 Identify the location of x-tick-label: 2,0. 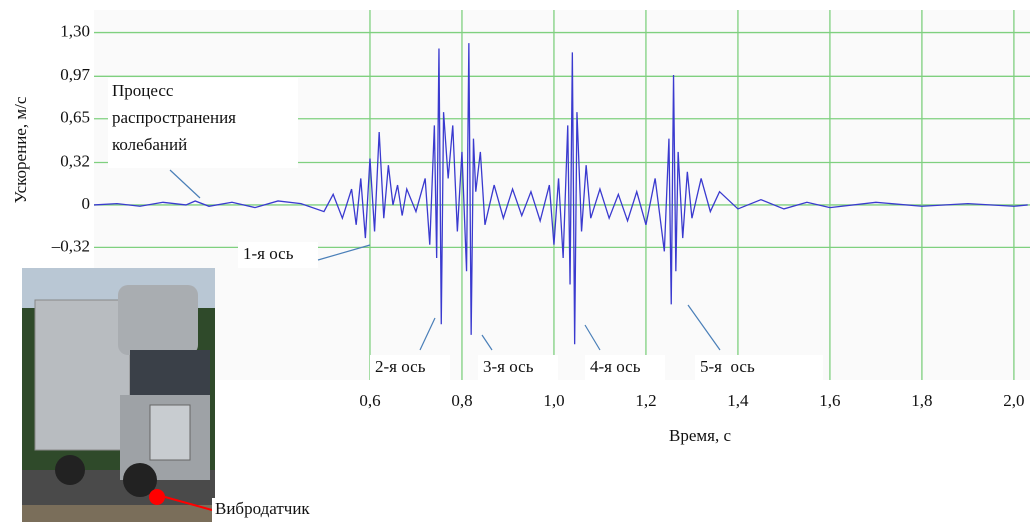
(1013, 400).